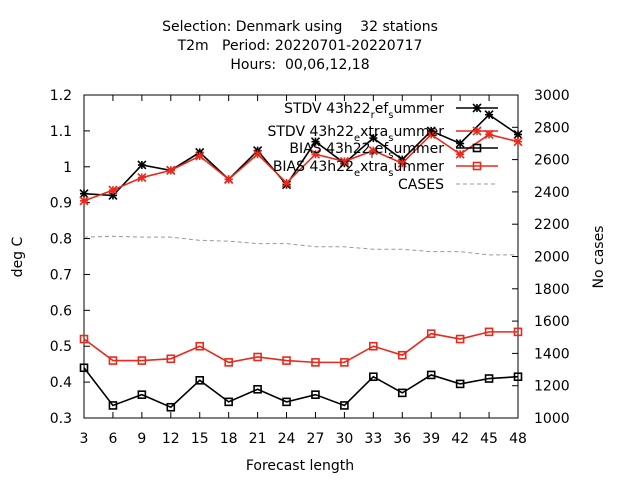 Image resolution: width=640 pixels, height=480 pixels. I want to click on y2-tick-label: 1000, so click(552, 419).